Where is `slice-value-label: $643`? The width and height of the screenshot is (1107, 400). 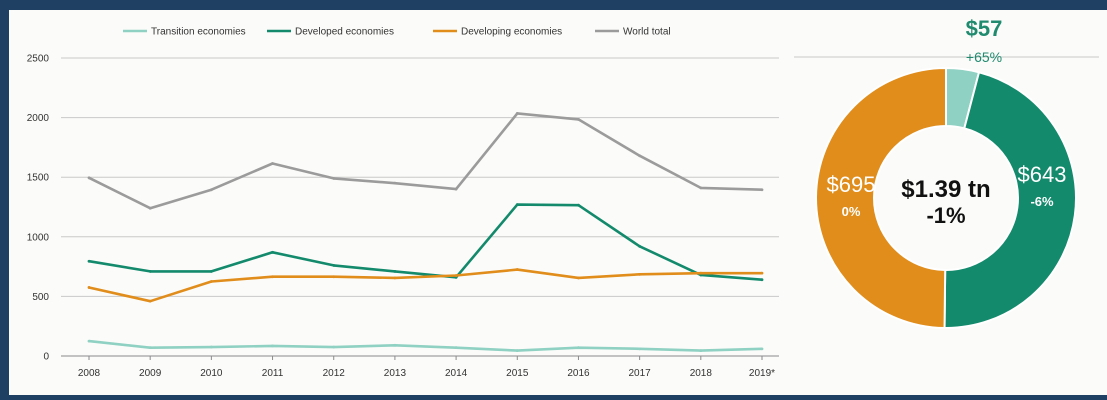 slice-value-label: $643 is located at coordinates (1042, 174).